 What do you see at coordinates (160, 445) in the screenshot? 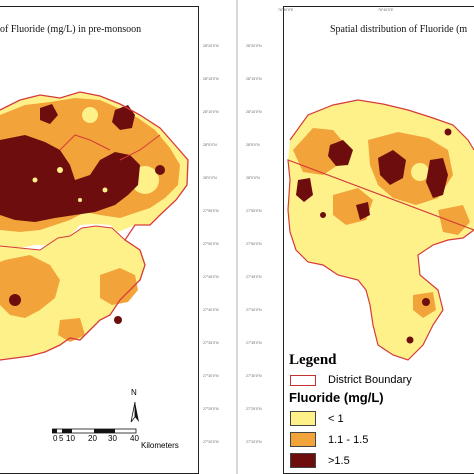
I see `scale-unit: Kilometers` at bounding box center [160, 445].